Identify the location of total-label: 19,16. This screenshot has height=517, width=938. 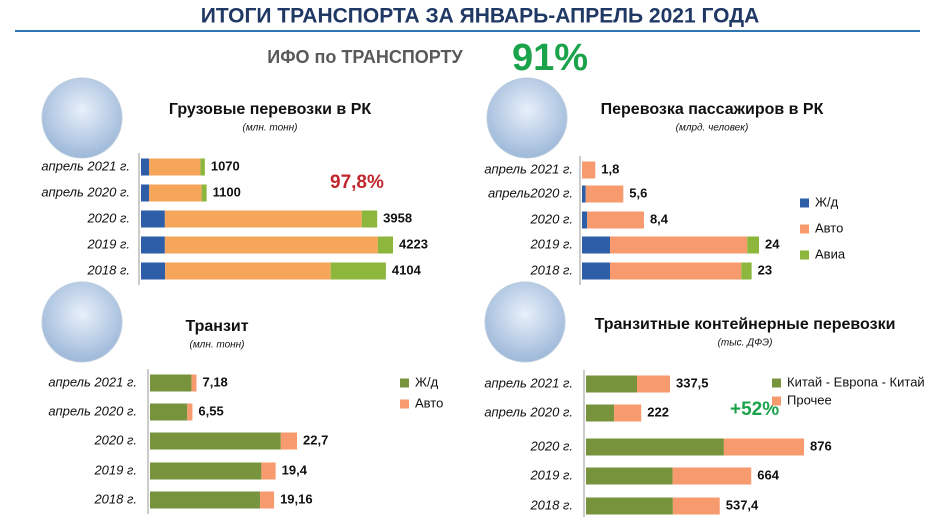
(296, 498).